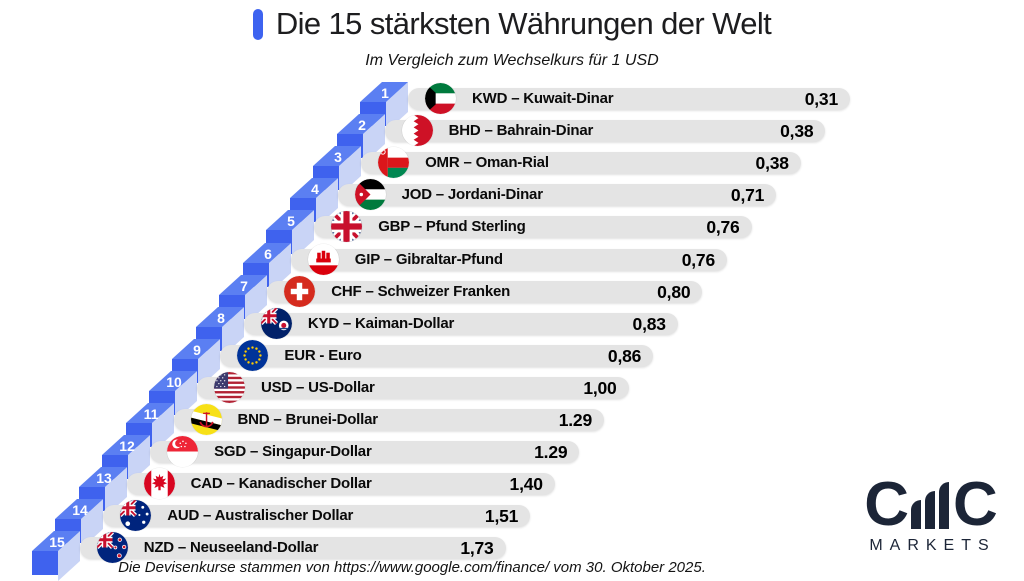 This screenshot has height=581, width=1024. Describe the element at coordinates (136, 516) in the screenshot. I see `flag-aud-icon` at that location.